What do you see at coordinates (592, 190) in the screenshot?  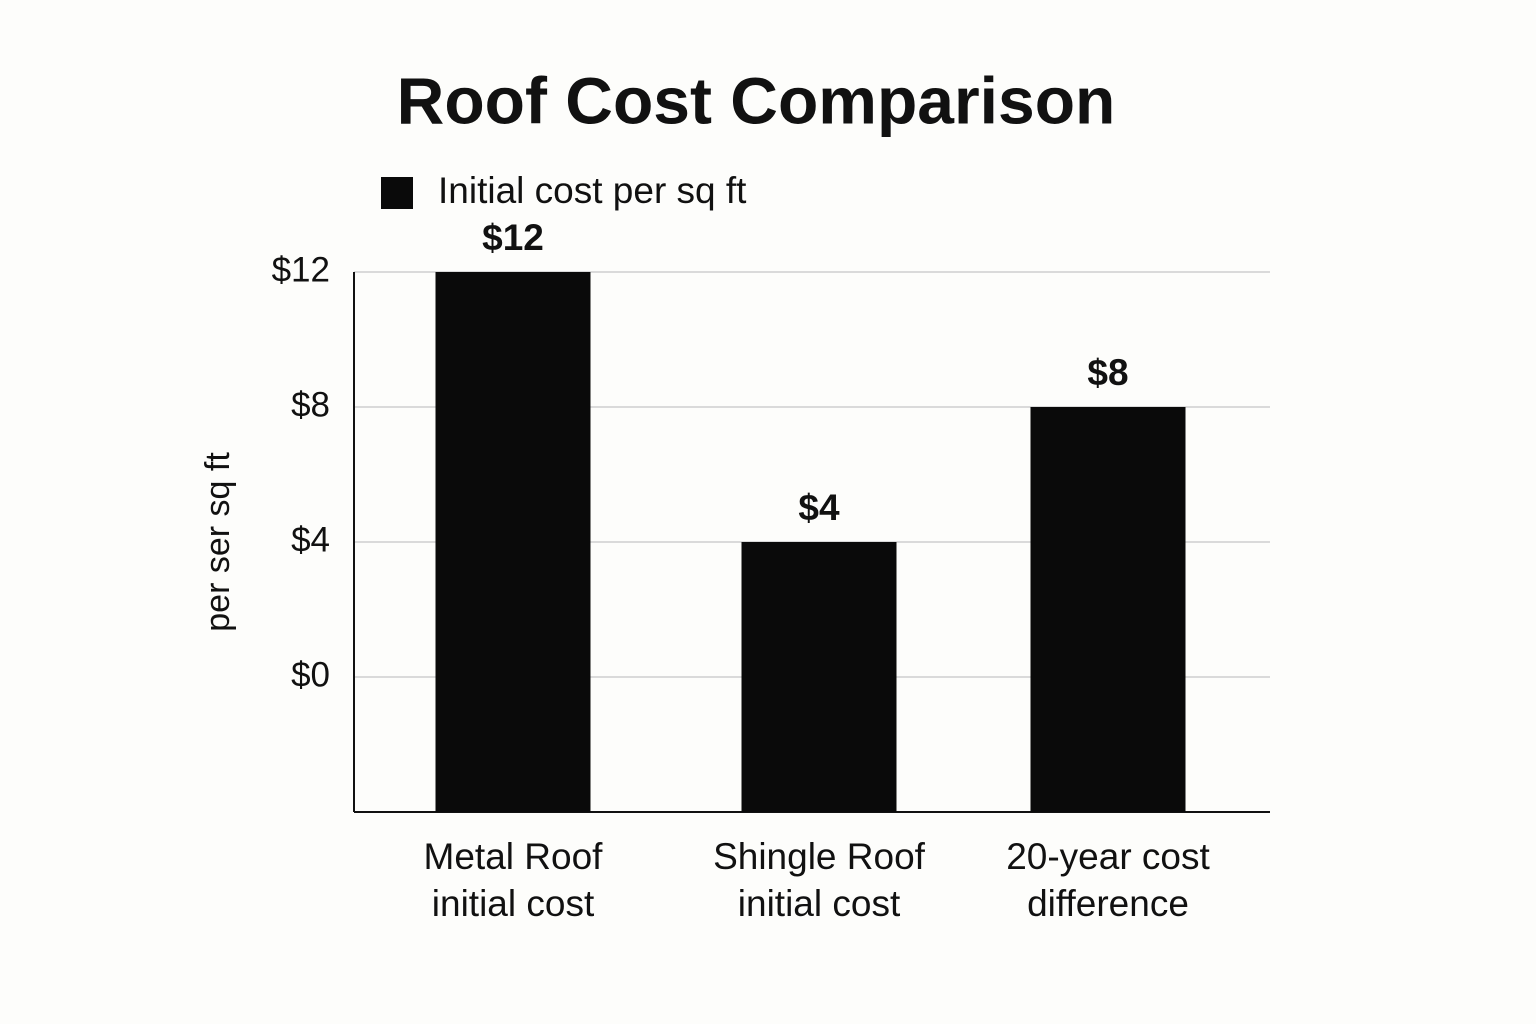 I see `legend-label: Initial cost per sq ft` at bounding box center [592, 190].